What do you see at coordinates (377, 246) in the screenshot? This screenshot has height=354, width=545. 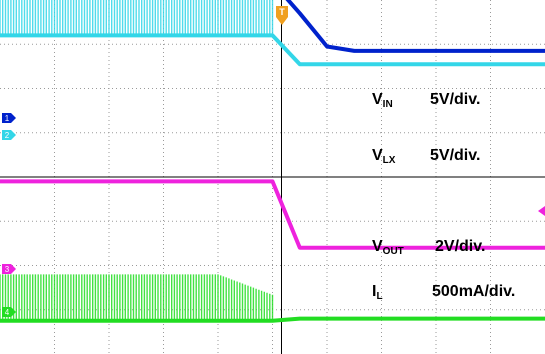 I see `vout-label-main: V` at bounding box center [377, 246].